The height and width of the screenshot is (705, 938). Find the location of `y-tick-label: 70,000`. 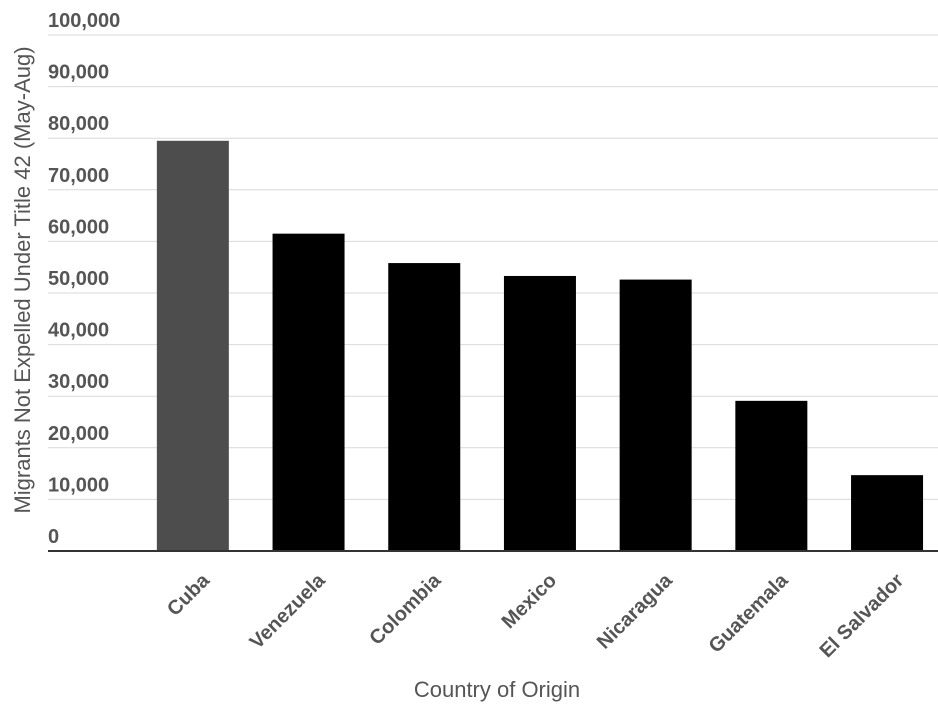

y-tick-label: 70,000 is located at coordinates (78, 176).